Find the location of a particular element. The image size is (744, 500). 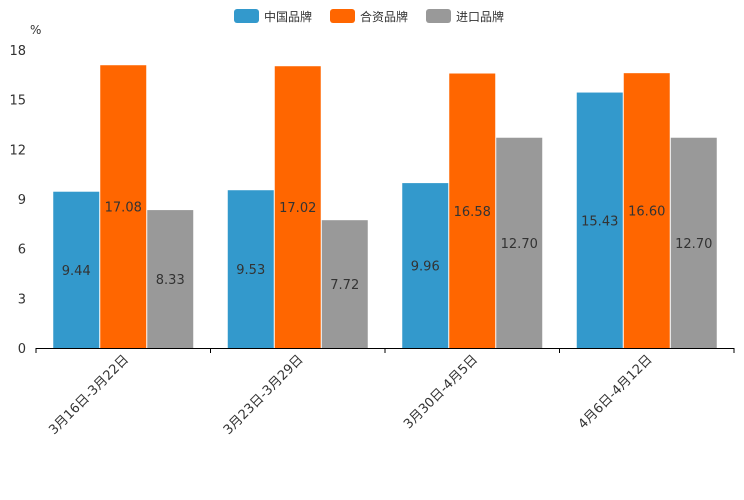

x-category-label-4: 4月6日-4月12日 is located at coordinates (616, 392).